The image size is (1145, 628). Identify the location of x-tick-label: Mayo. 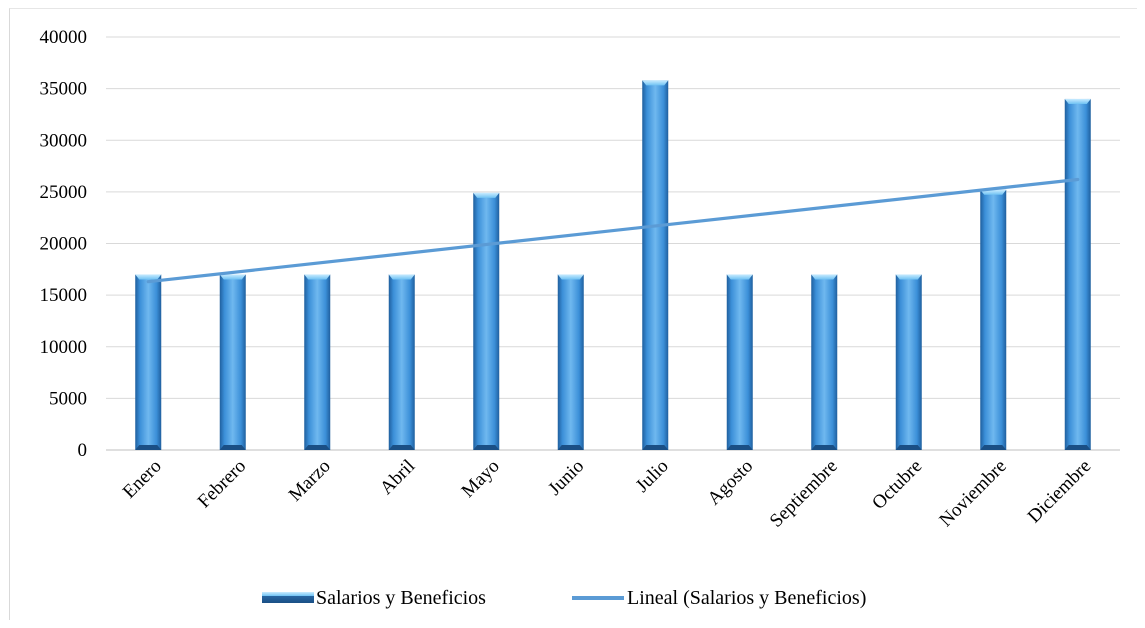
(481, 479).